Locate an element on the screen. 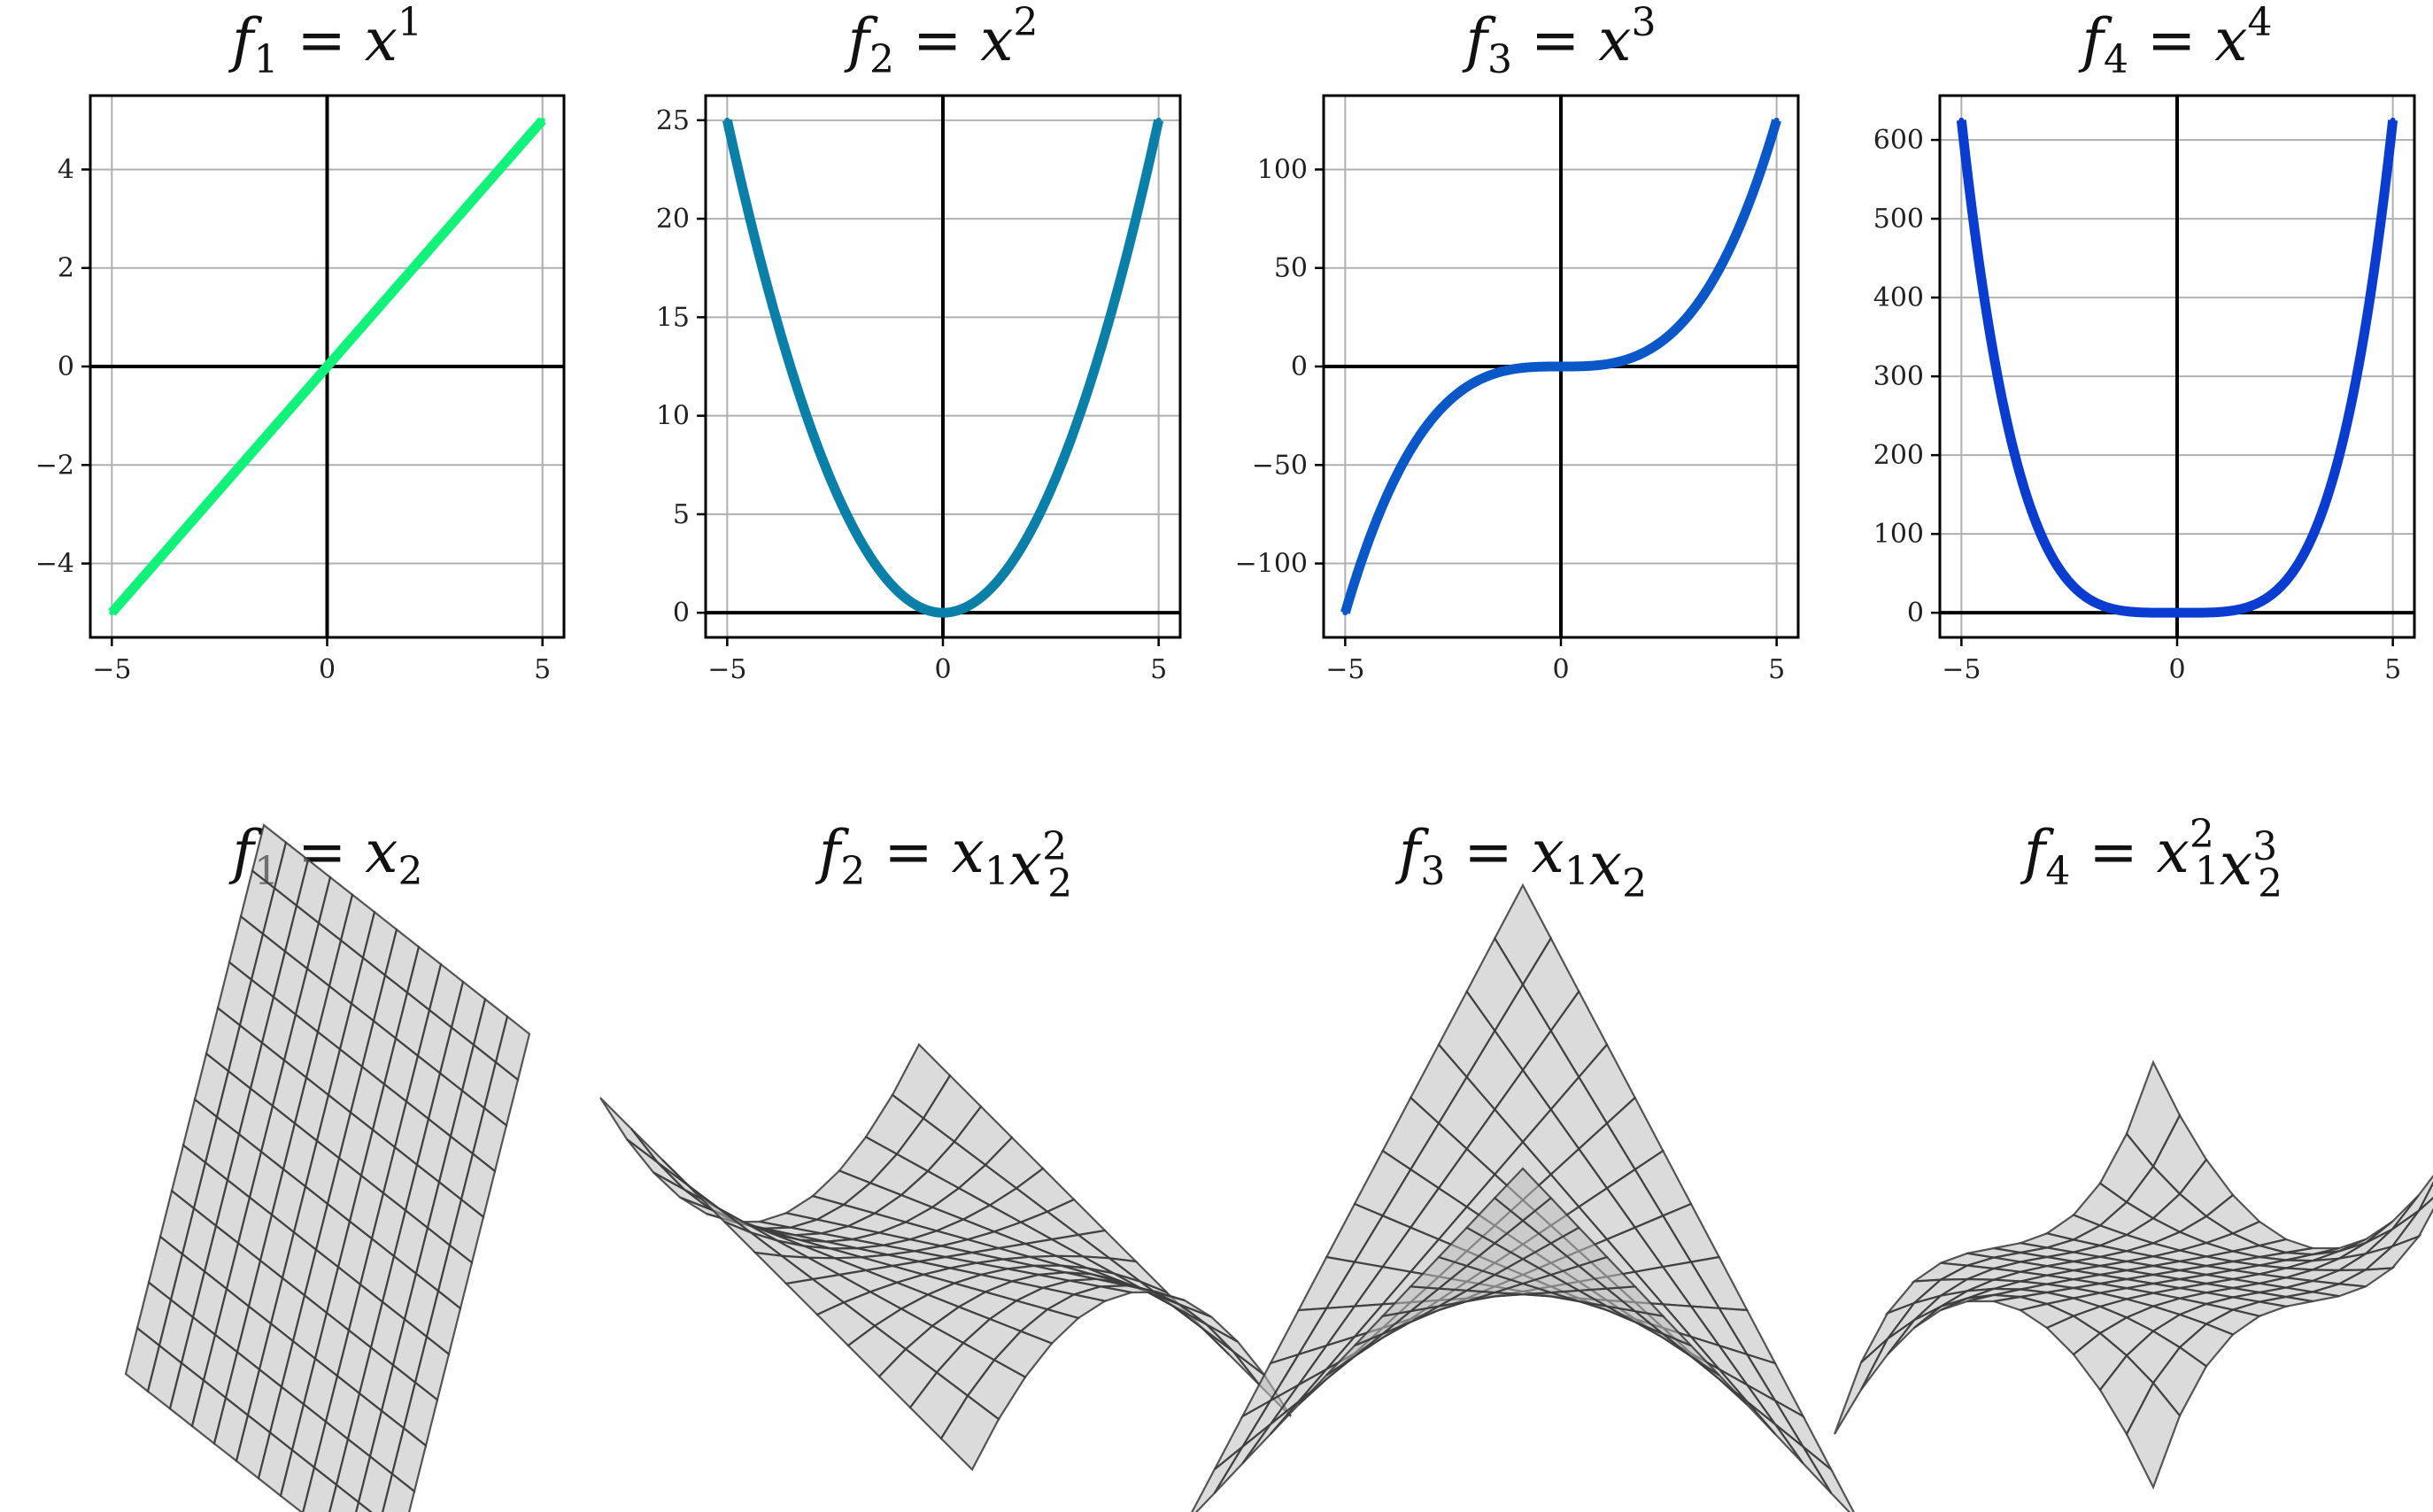  y-tick-label: 25 is located at coordinates (673, 120).